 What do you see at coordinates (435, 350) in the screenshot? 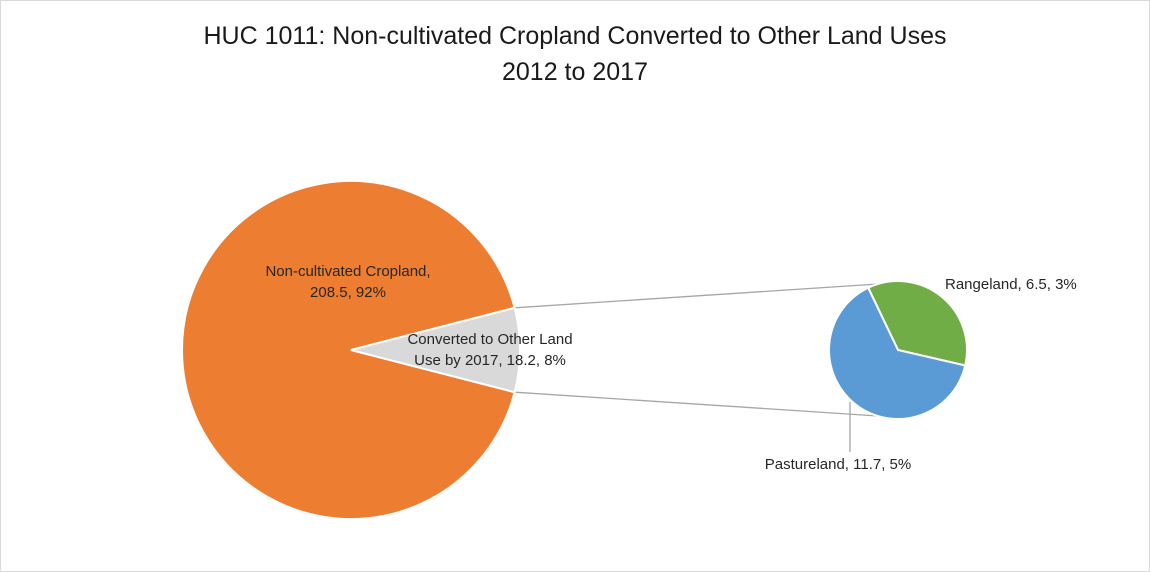
I see `slice-converted-to-other-land-use-by-2017` at bounding box center [435, 350].